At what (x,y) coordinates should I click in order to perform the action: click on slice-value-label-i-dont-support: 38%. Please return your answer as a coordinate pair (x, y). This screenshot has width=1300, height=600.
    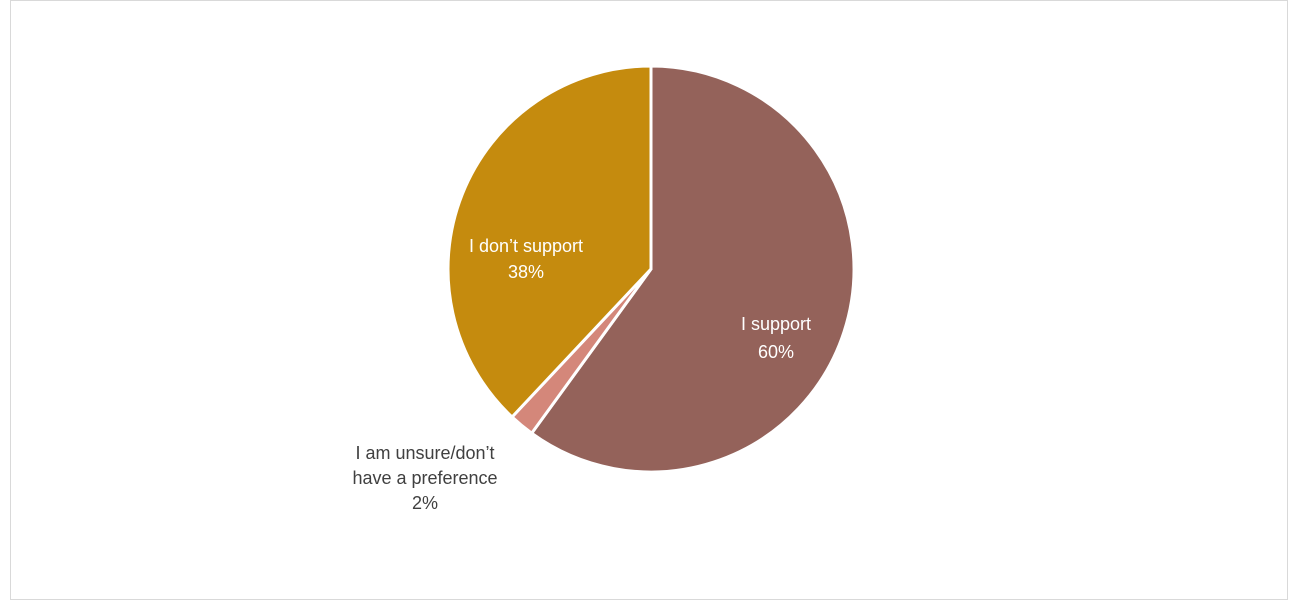
    Looking at the image, I should click on (526, 272).